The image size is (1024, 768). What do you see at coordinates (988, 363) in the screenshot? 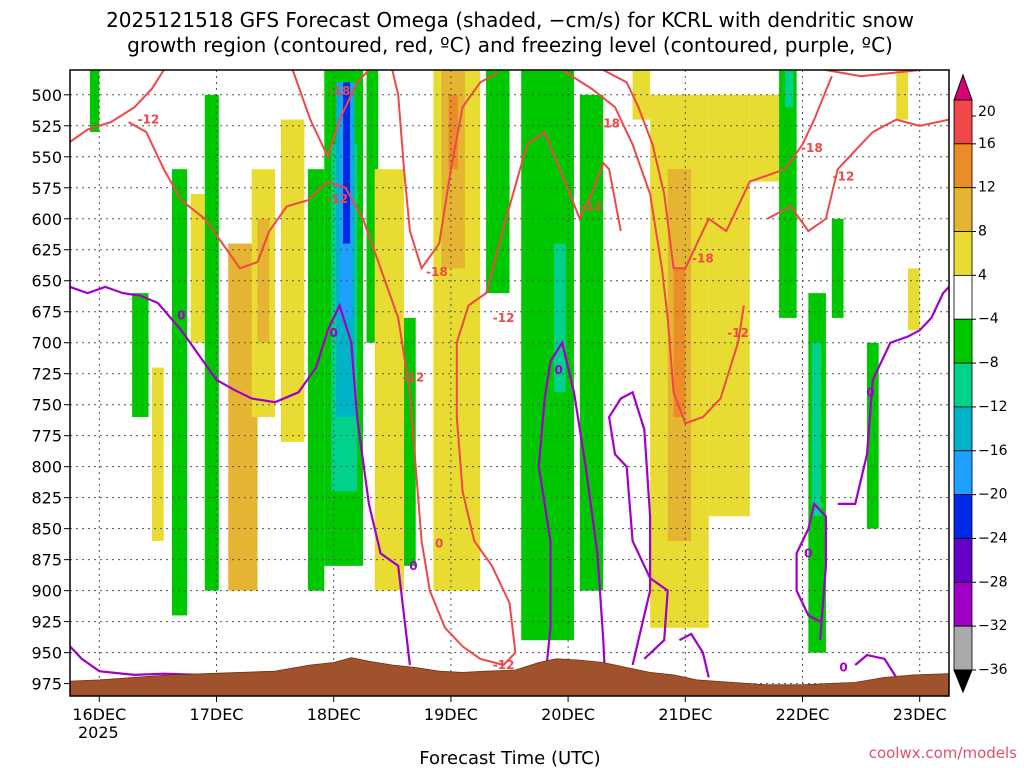
I see `colorbar-label-6: −8` at bounding box center [988, 363].